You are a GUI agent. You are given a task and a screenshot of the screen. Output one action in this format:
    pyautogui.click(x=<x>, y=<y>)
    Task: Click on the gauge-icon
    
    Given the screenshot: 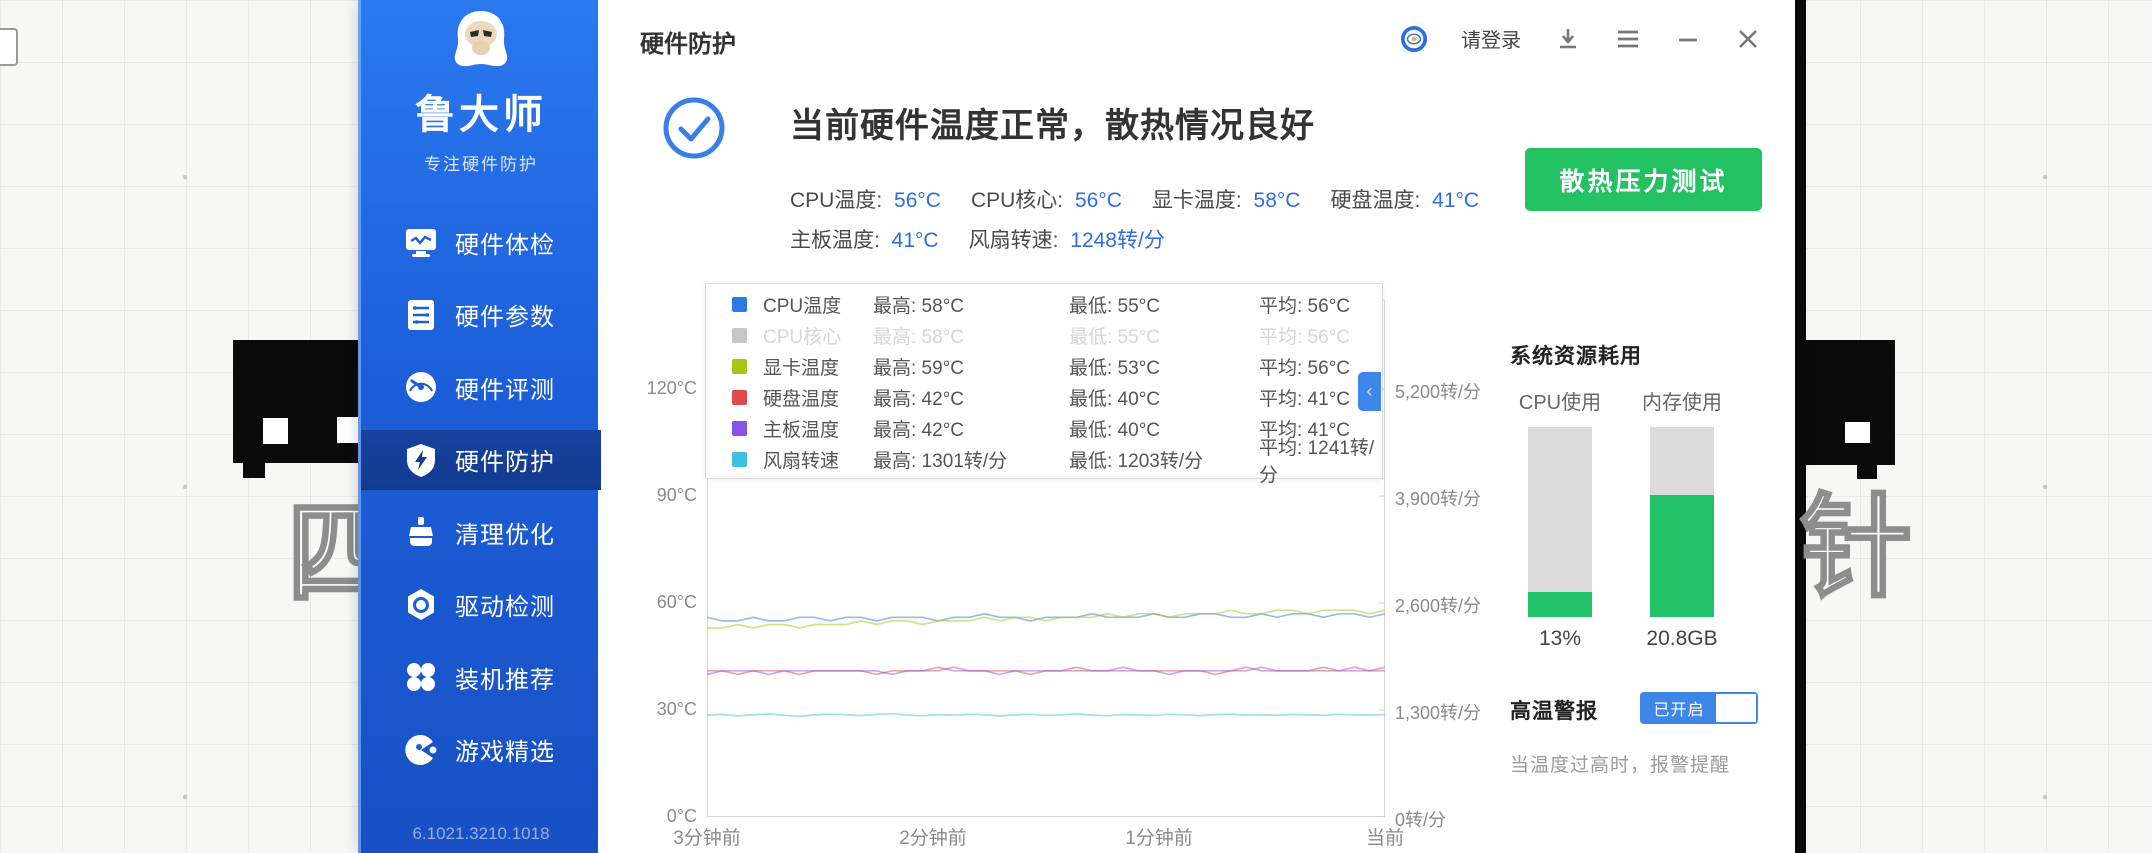 What is the action you would take?
    pyautogui.click(x=421, y=387)
    